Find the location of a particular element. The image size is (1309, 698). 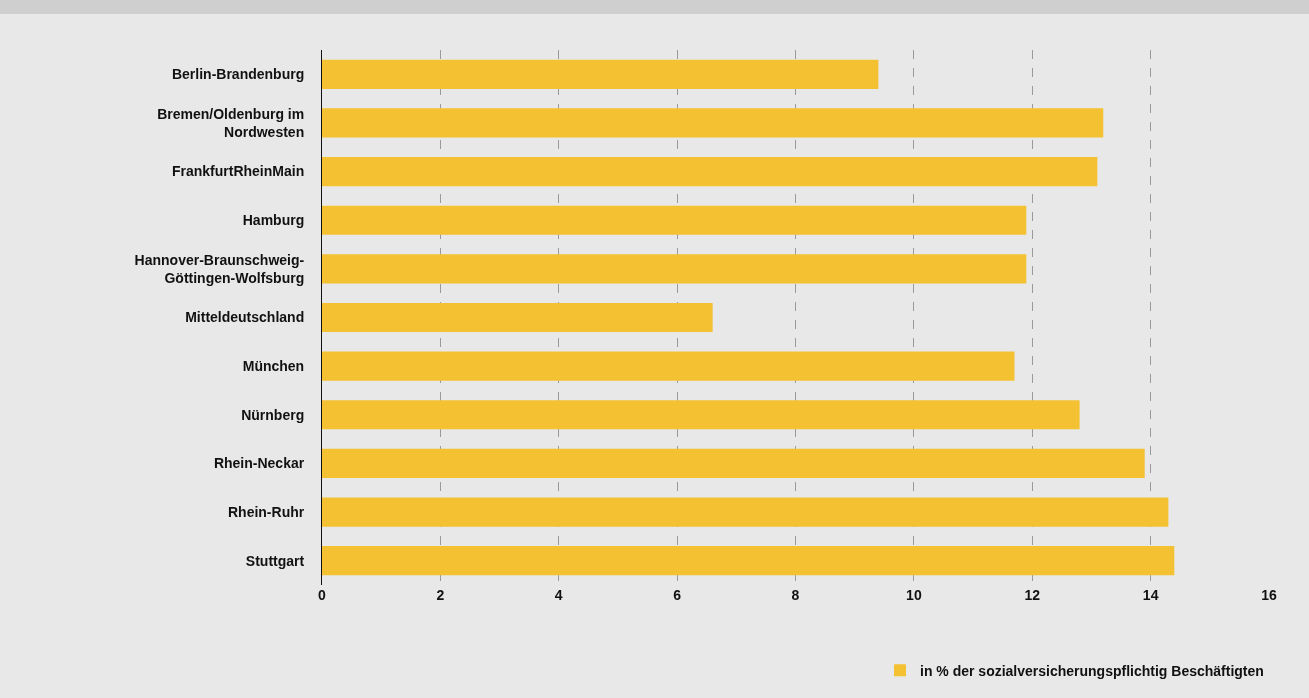

x-tick-label: 0 is located at coordinates (322, 595).